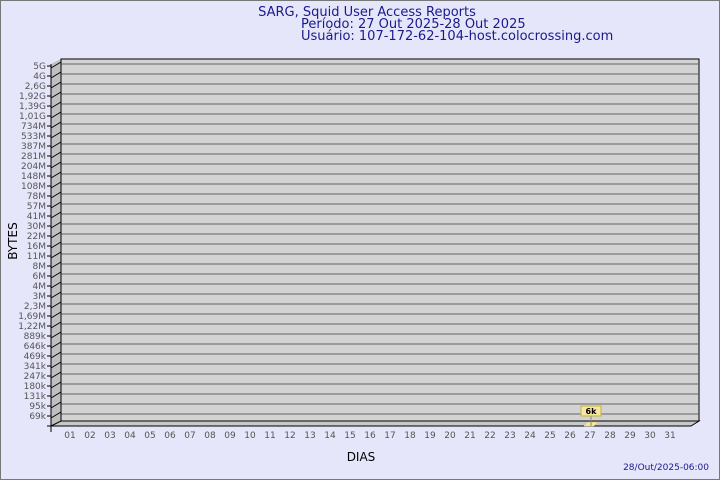 This screenshot has height=480, width=720. Describe the element at coordinates (650, 436) in the screenshot. I see `x-tick-label: 30` at that location.